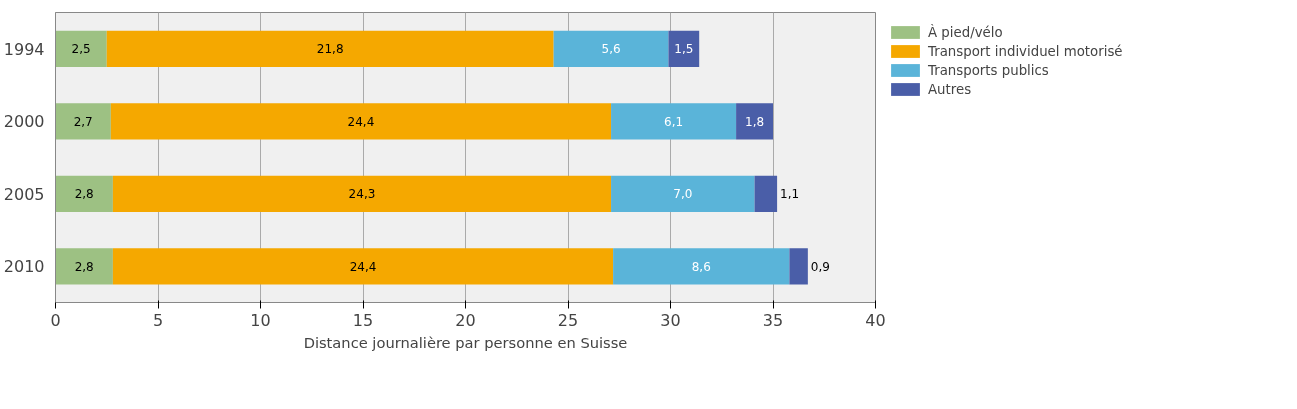 The width and height of the screenshot is (1297, 409). Describe the element at coordinates (670, 320) in the screenshot. I see `x-tick-label: 30` at that location.